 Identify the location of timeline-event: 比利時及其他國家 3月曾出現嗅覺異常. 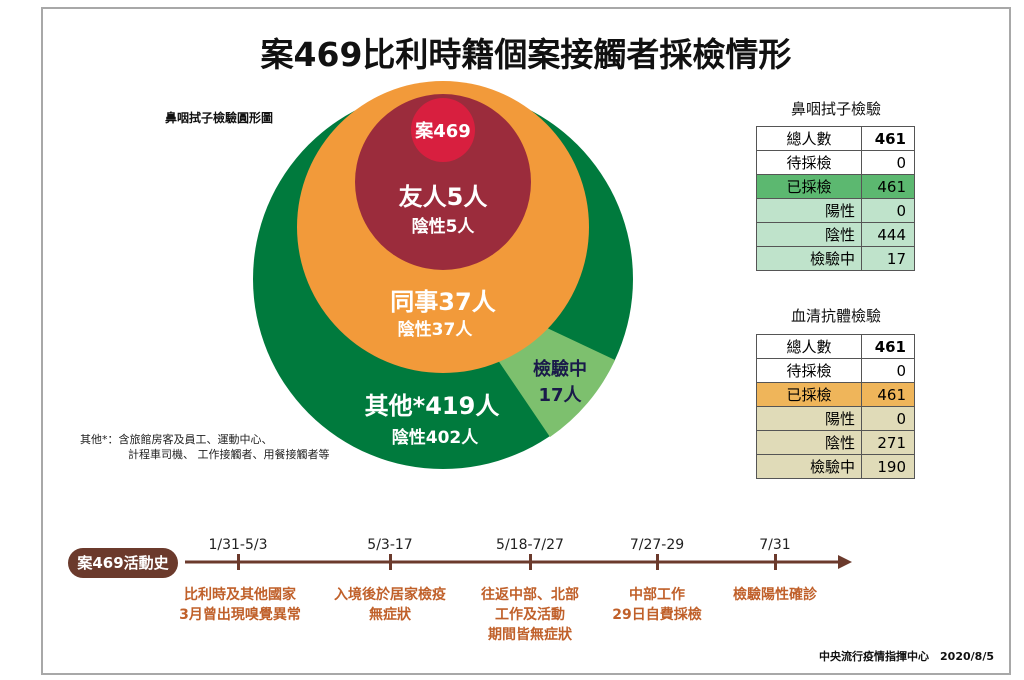
(240, 605).